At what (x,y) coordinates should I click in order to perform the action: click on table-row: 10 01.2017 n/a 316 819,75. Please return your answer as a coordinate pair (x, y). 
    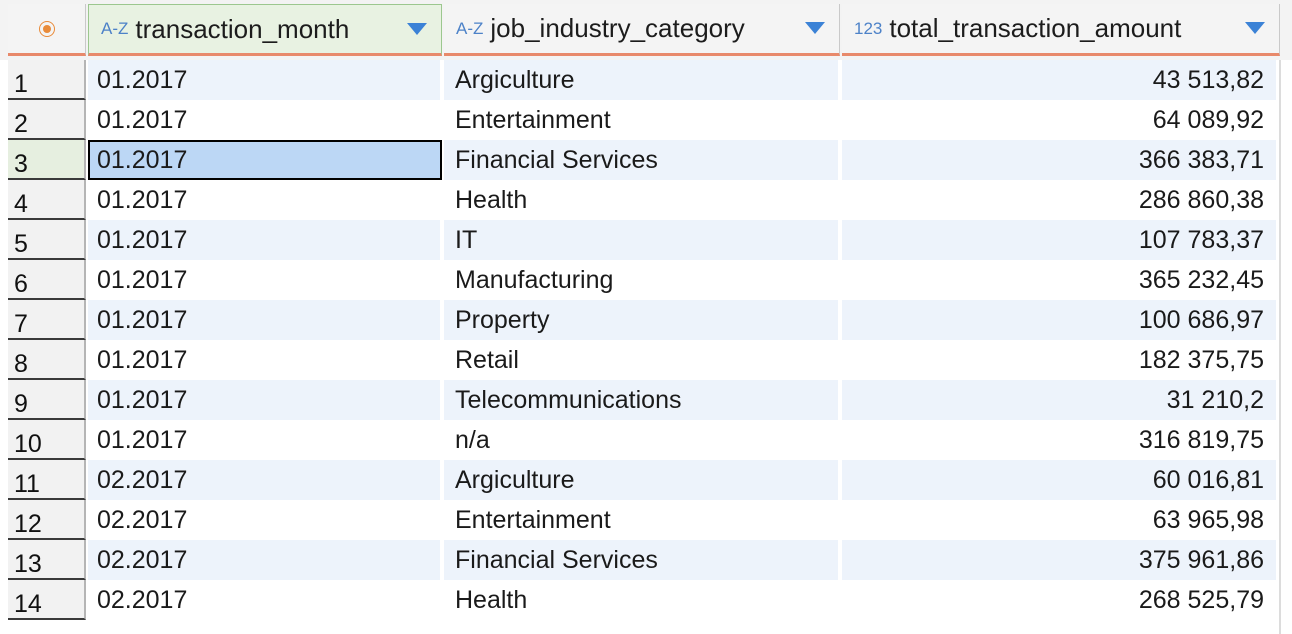
    Looking at the image, I should click on (646, 440).